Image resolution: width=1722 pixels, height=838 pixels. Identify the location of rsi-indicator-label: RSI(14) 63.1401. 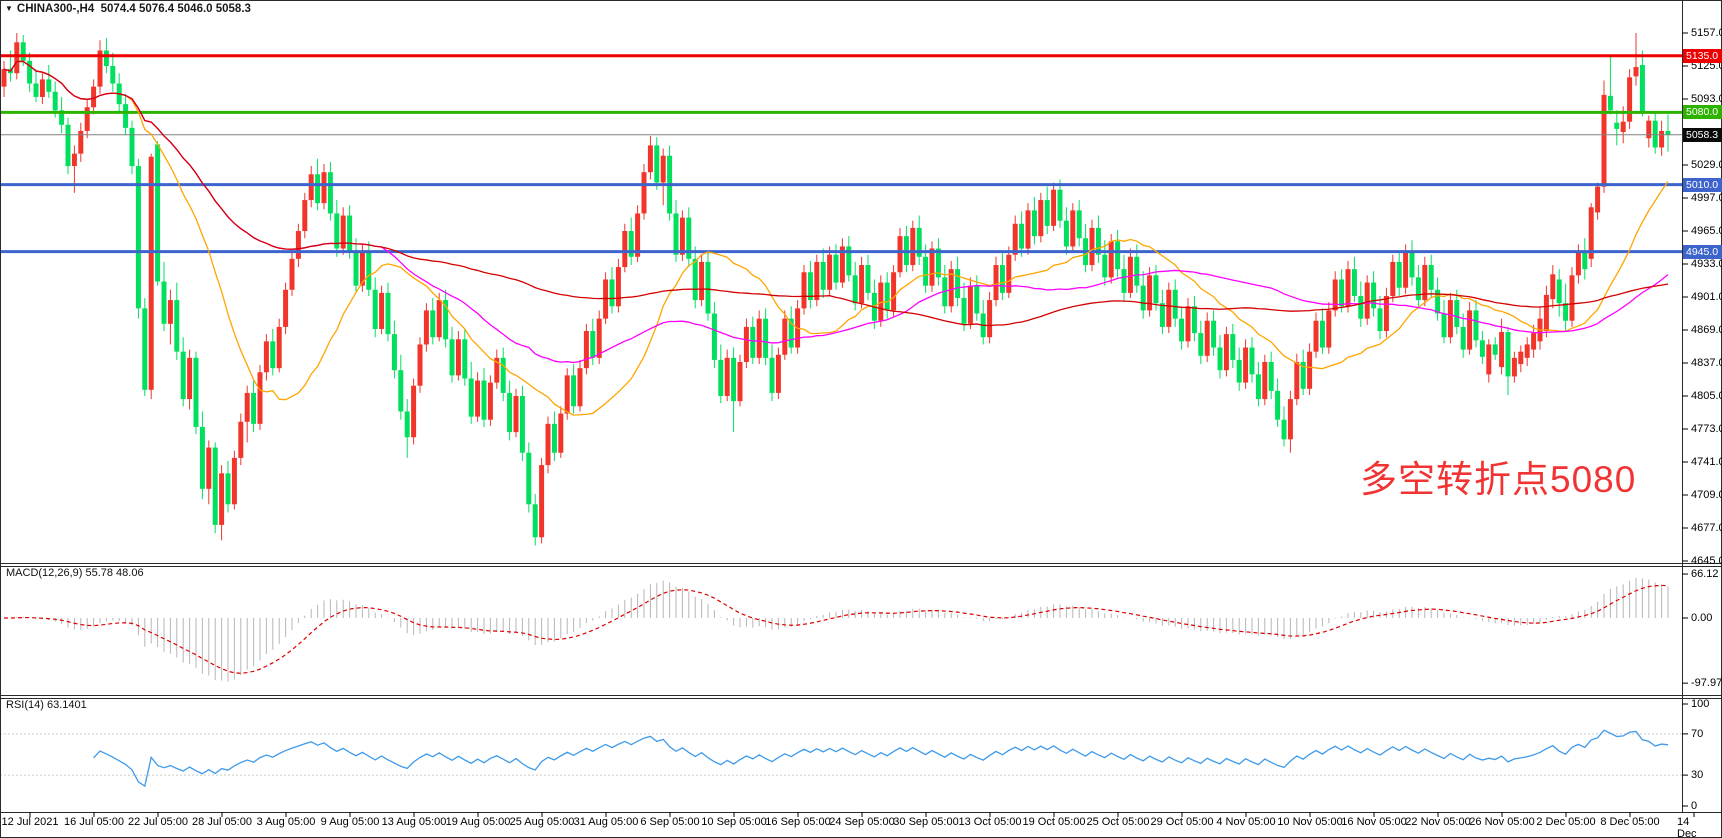
(46, 705).